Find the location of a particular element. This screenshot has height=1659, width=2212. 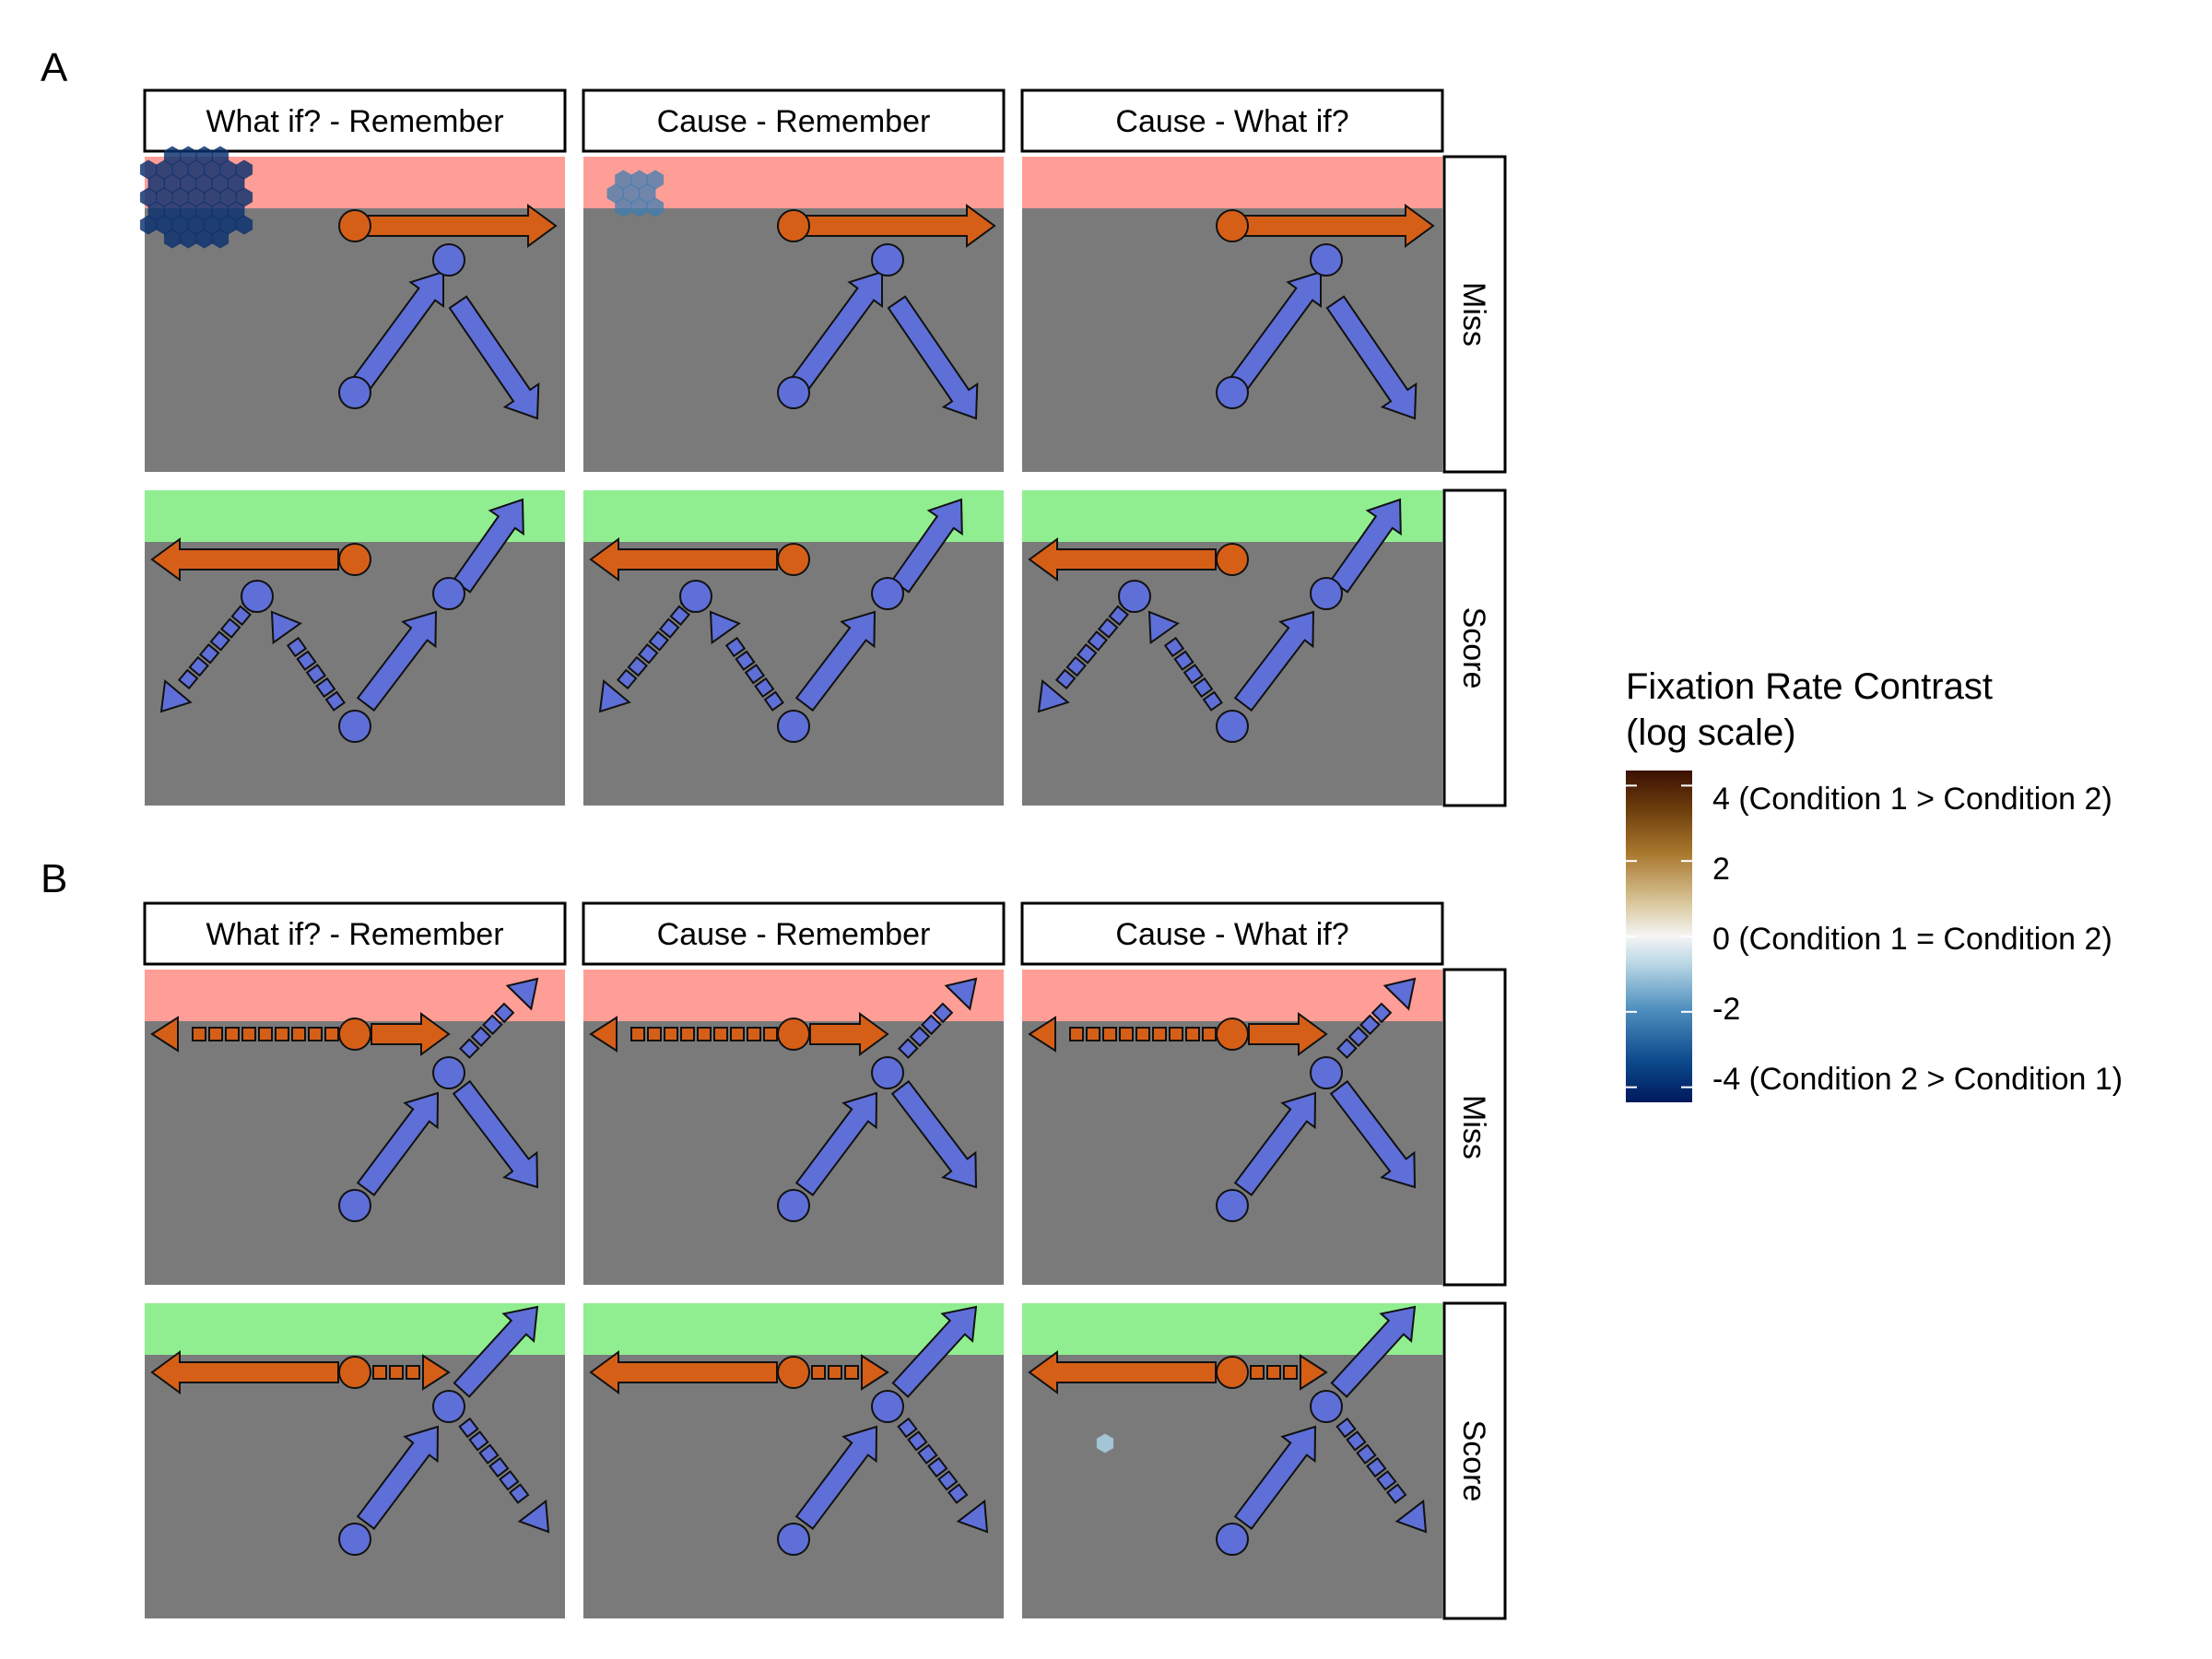

legend-ticks is located at coordinates (1659, 936).